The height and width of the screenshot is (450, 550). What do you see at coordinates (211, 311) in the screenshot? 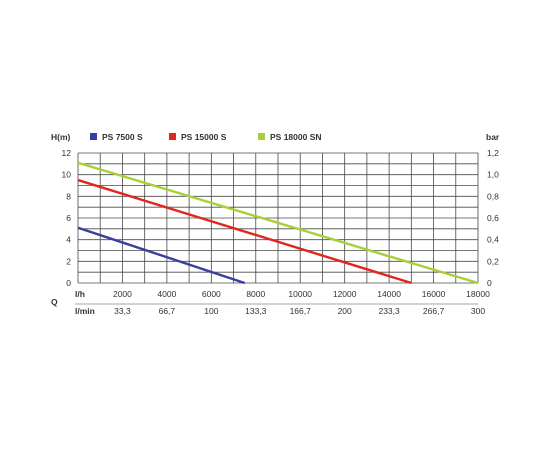
I see `x-tick-label-lmin: 100` at bounding box center [211, 311].